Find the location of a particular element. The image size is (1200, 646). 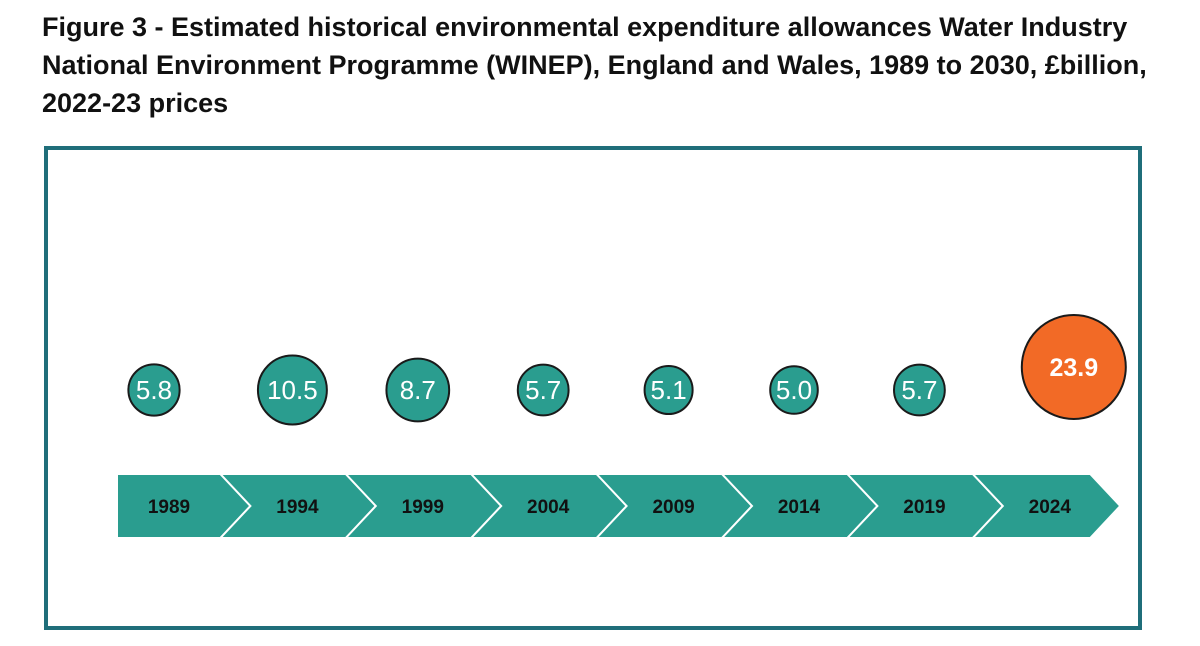

value-label-1999: 8.7 is located at coordinates (418, 390).